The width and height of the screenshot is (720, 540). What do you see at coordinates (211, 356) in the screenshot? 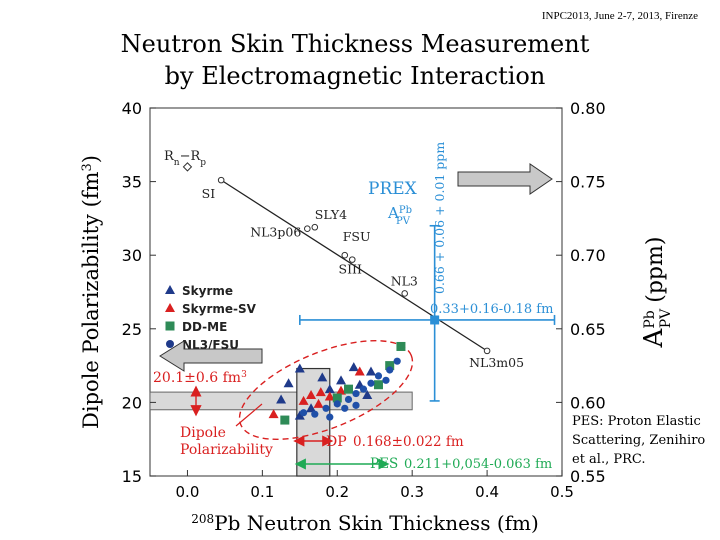
I see `dipole-axis-arrow` at bounding box center [211, 356].